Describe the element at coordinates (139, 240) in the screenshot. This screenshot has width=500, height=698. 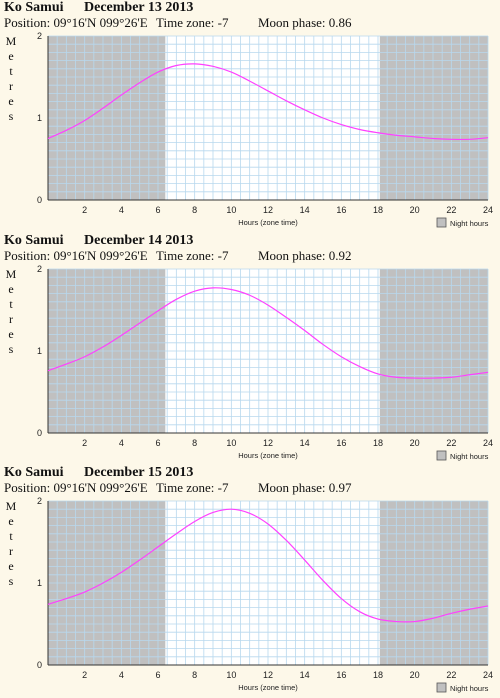
I see `date-label: December 14 2013` at that location.